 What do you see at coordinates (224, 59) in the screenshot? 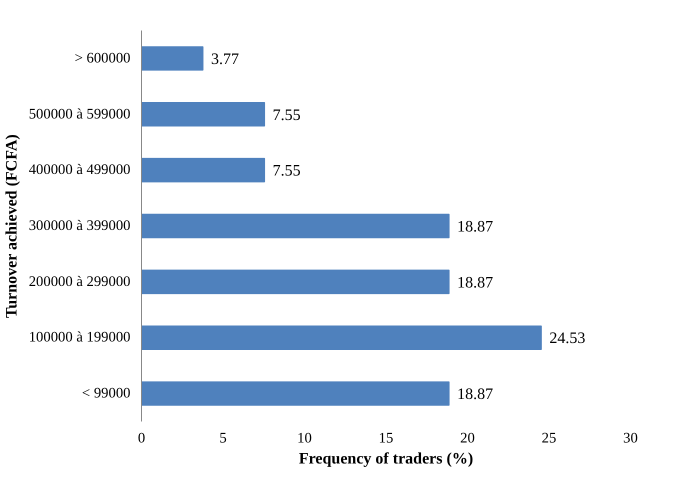
I see `data-label: 3.77` at bounding box center [224, 59].